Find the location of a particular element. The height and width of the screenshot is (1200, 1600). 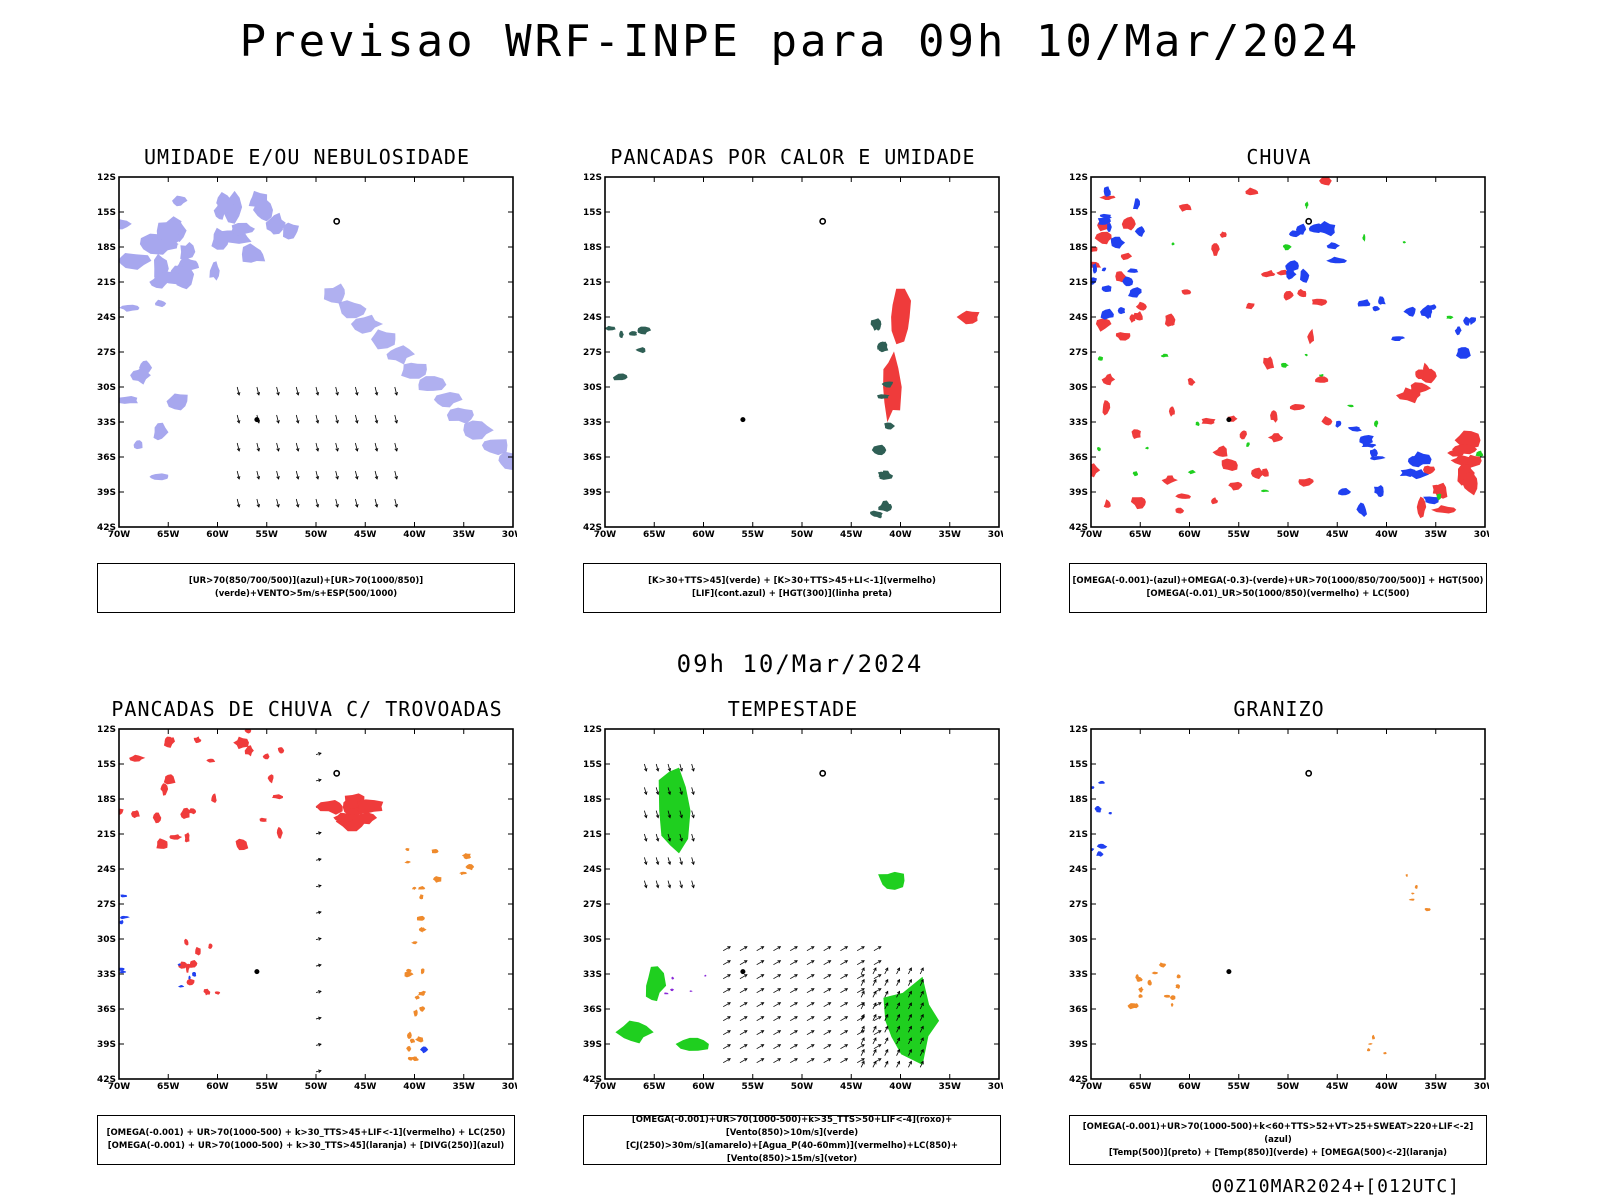

map-background is located at coordinates (1288, 352).